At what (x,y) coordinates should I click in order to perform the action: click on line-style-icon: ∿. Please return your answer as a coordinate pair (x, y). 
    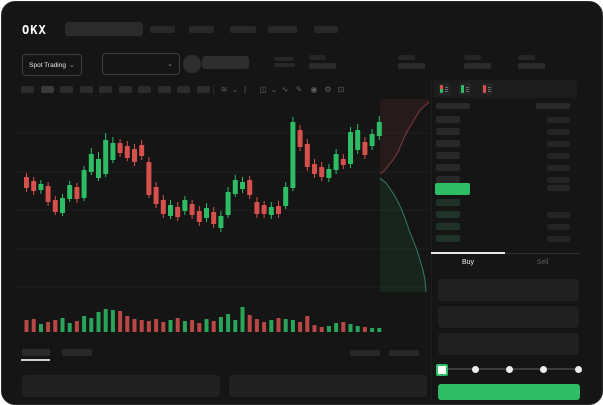
    Looking at the image, I should click on (285, 89).